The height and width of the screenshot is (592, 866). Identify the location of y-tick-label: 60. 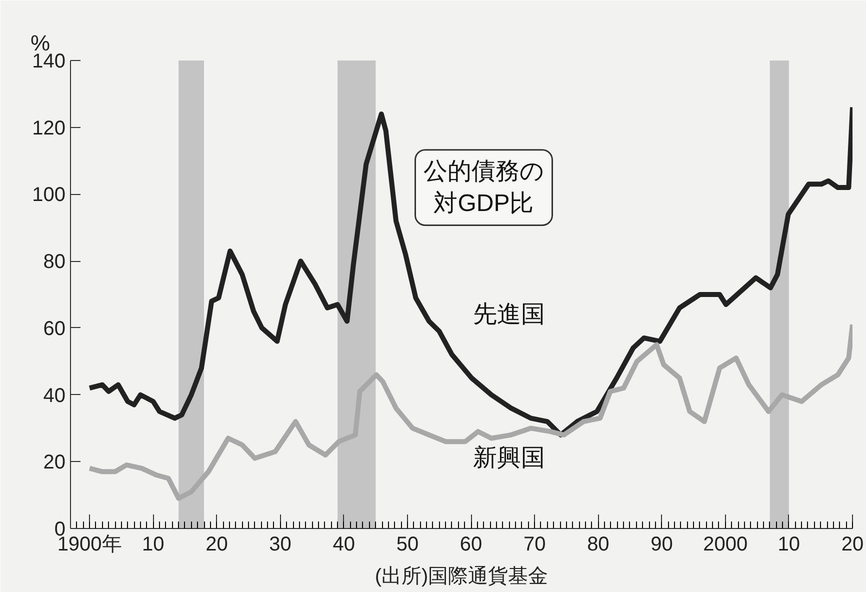
(54, 329).